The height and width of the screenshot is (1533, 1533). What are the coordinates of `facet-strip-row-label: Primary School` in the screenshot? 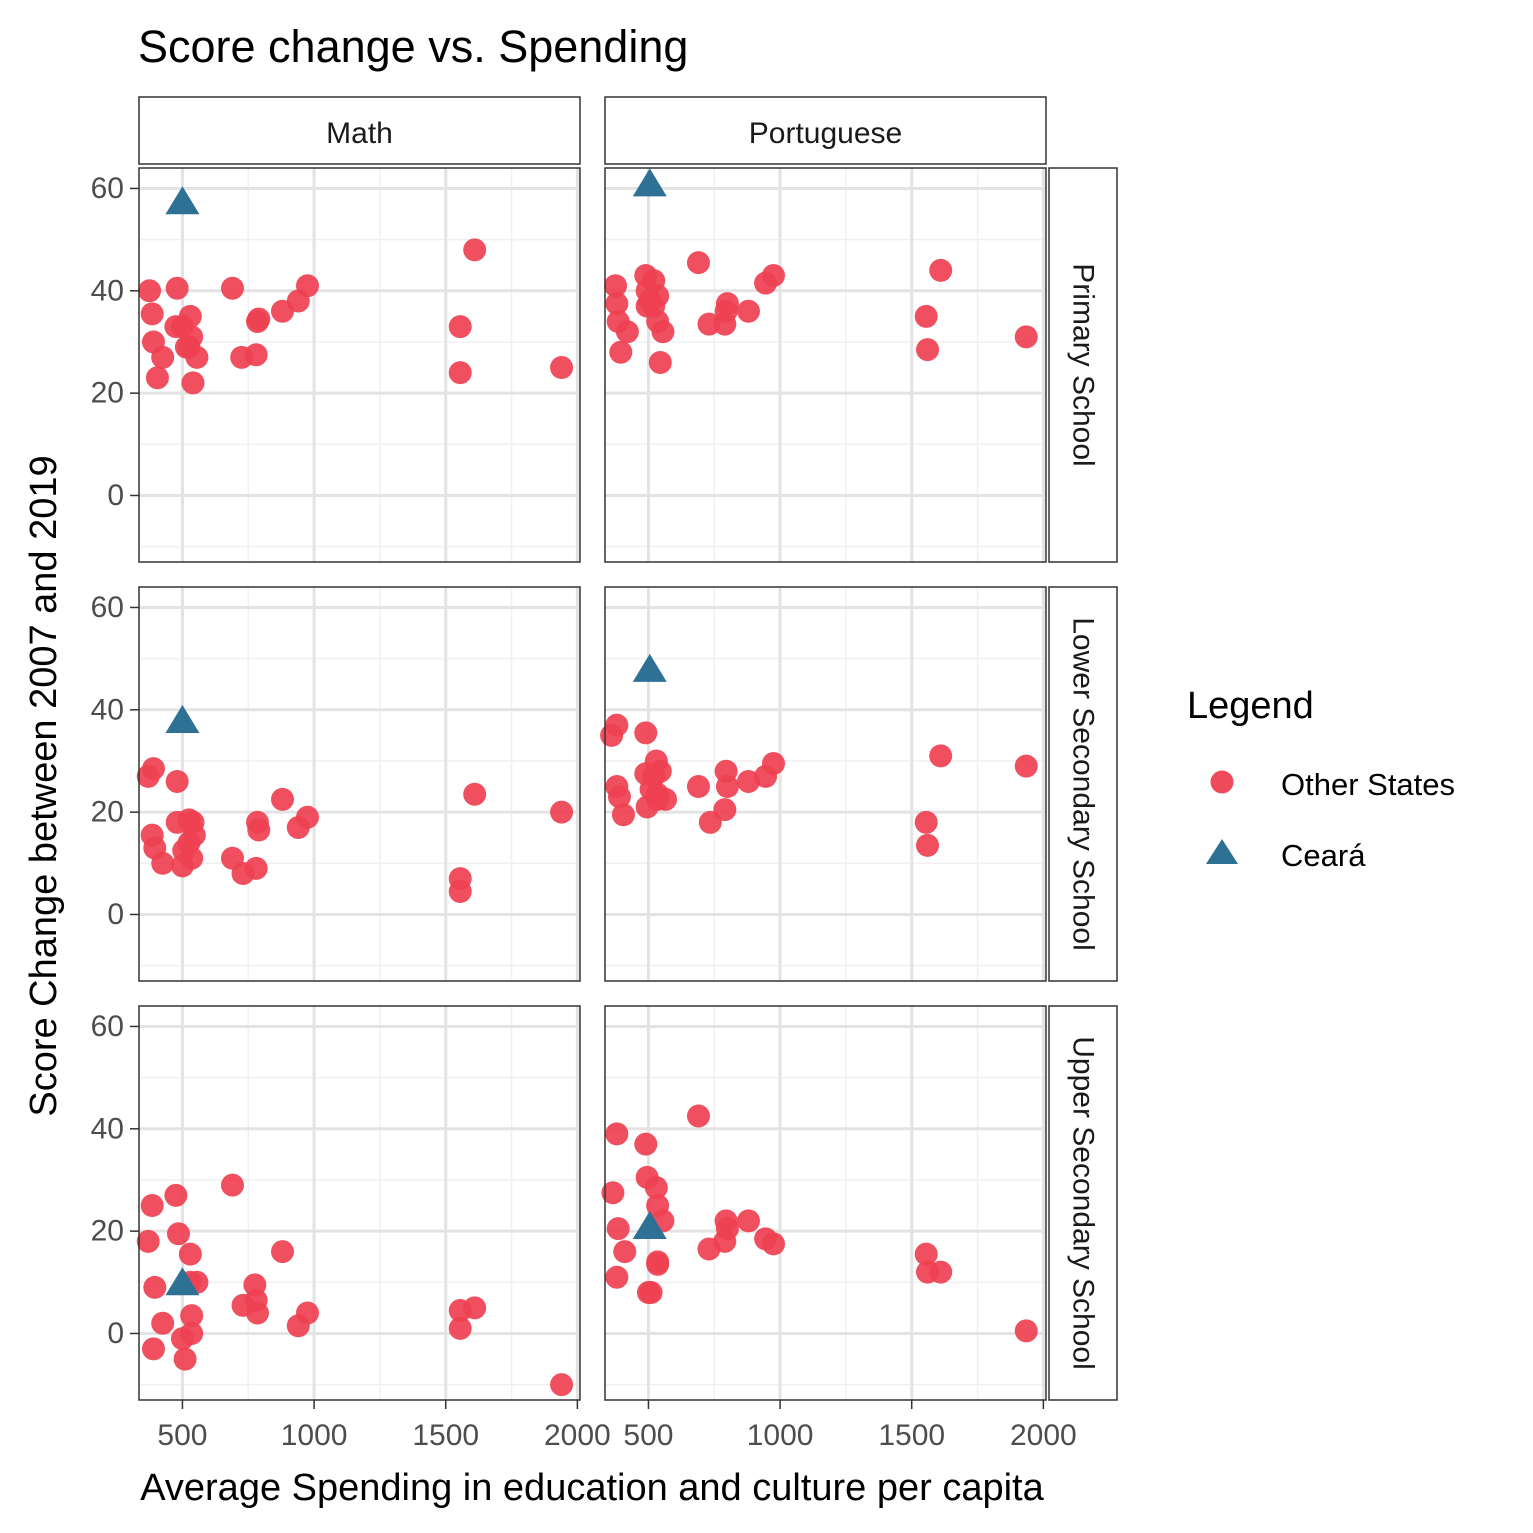 It's located at (1083, 364).